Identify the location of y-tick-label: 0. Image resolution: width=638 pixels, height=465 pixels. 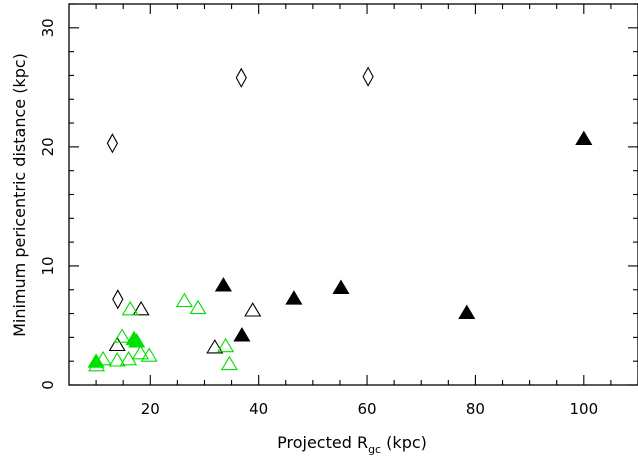
(48, 385).